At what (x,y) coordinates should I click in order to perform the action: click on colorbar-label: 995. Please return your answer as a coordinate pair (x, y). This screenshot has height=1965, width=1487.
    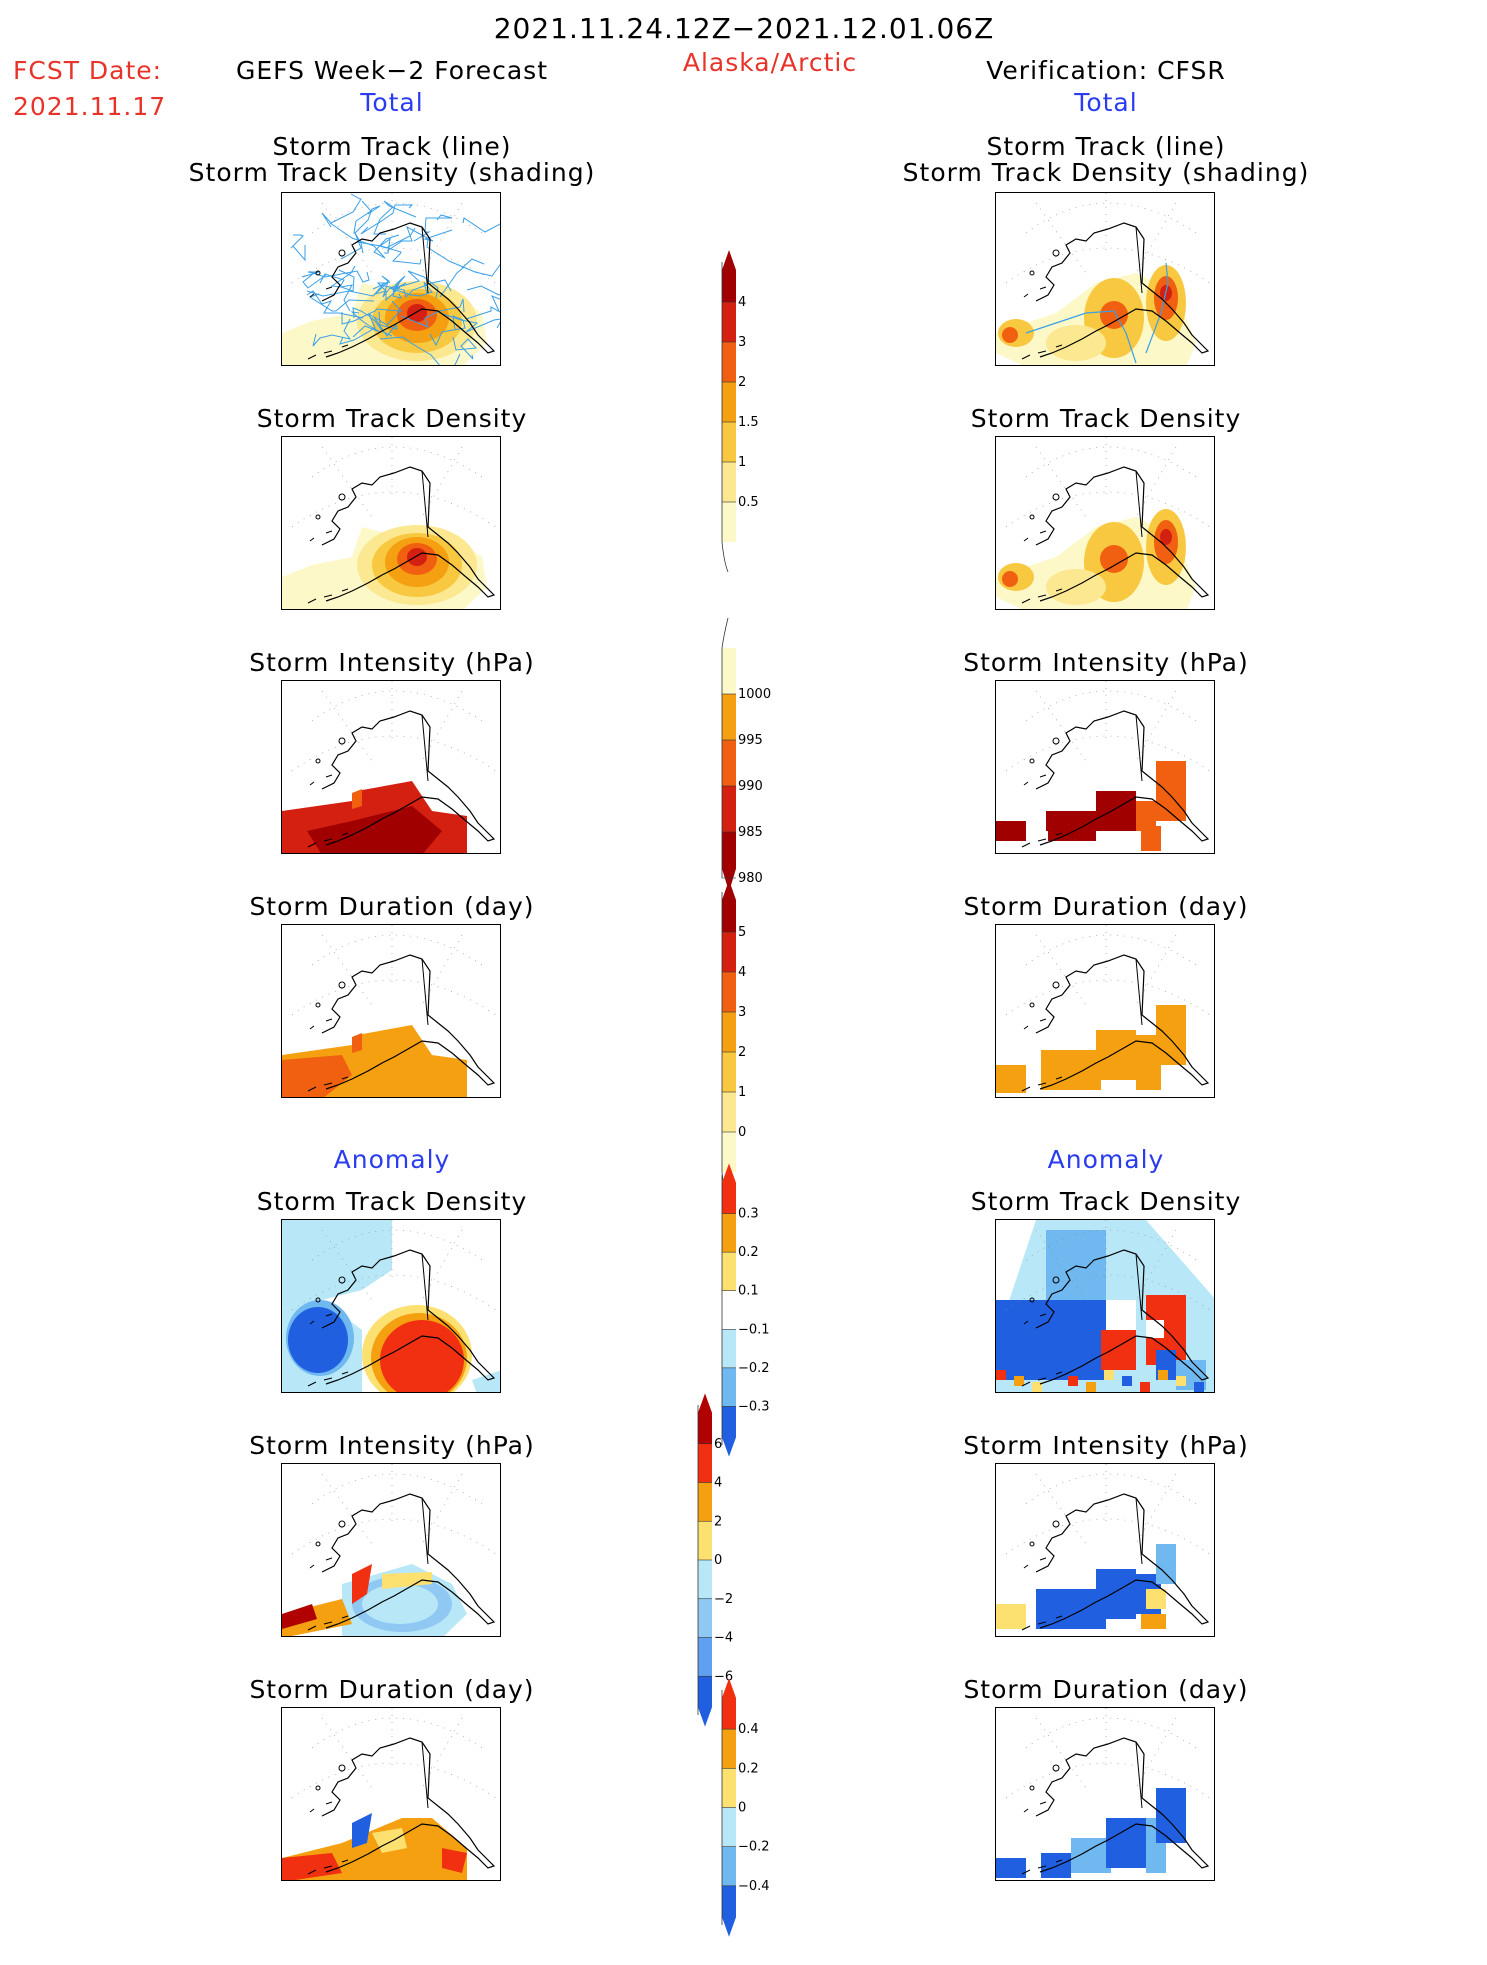
    Looking at the image, I should click on (750, 740).